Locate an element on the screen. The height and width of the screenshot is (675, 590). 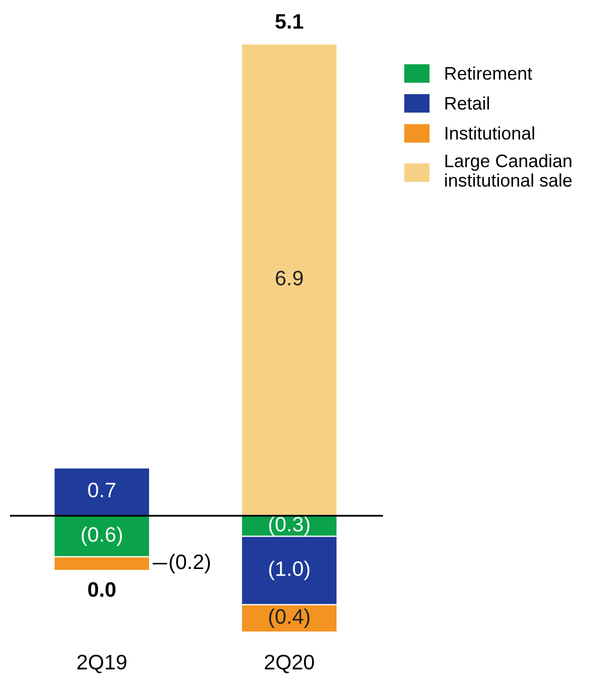
data-label: 6.9 is located at coordinates (289, 278).